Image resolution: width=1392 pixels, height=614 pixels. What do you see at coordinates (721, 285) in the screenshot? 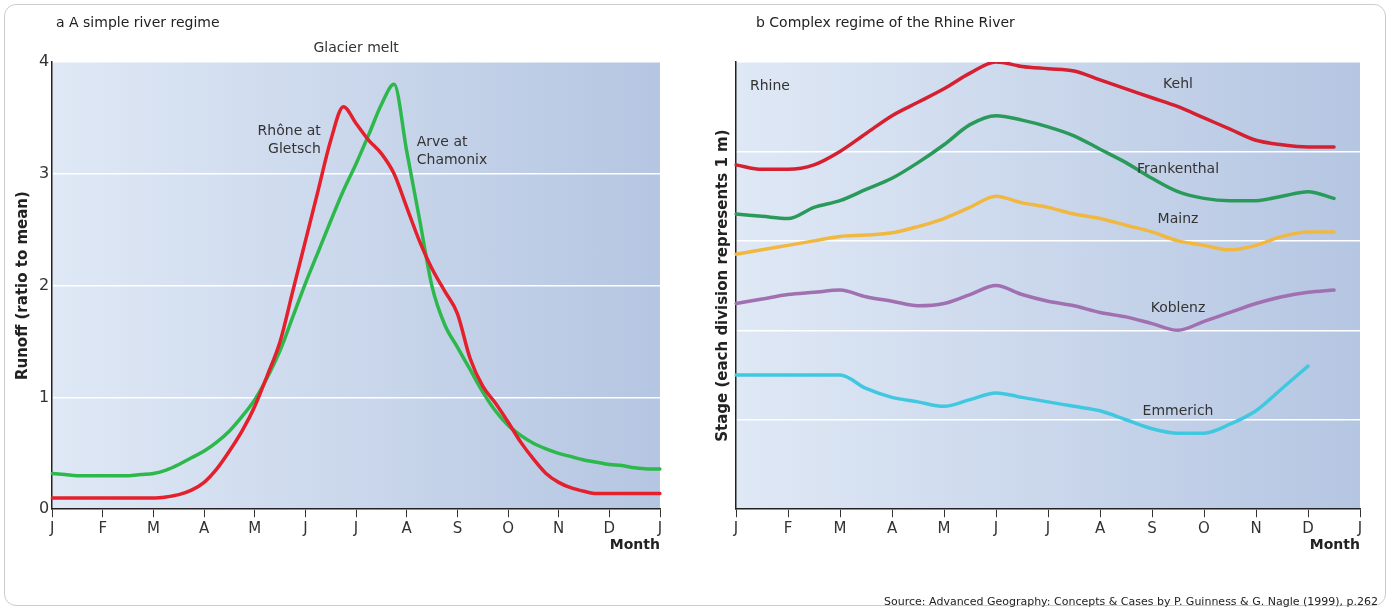
I see `y-axis-title: Stage (each division represents 1 m)` at bounding box center [721, 285].